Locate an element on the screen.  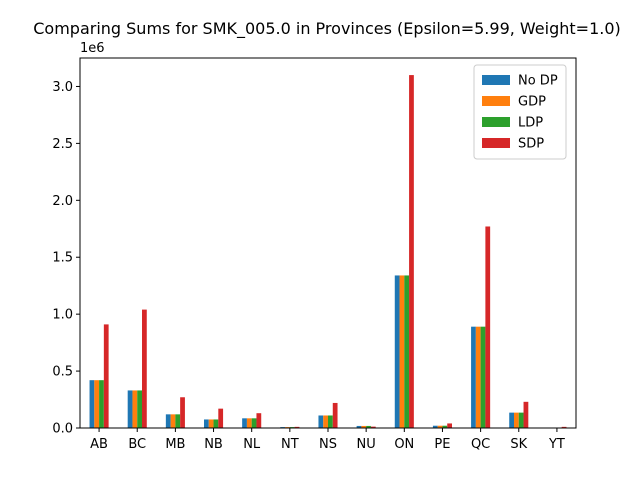
y-tick-label: 1.0 is located at coordinates (62, 315).